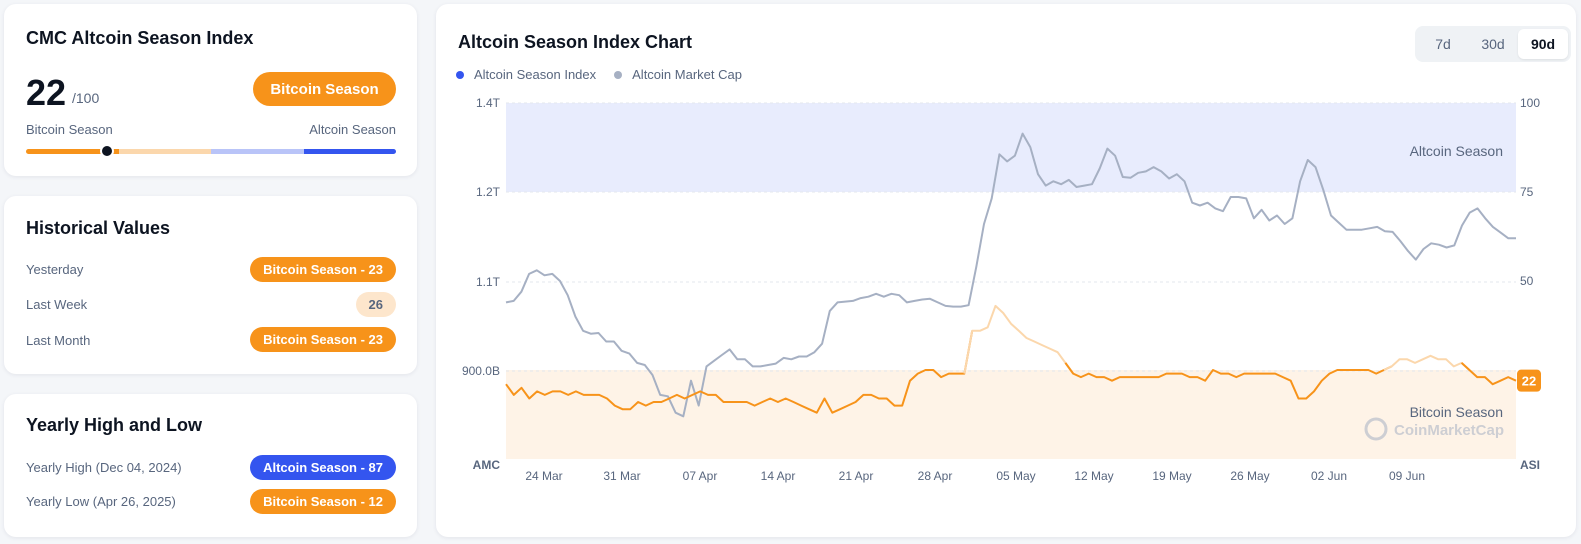 The width and height of the screenshot is (1581, 544). I want to click on x-axis-tick: 19 May, so click(1171, 476).